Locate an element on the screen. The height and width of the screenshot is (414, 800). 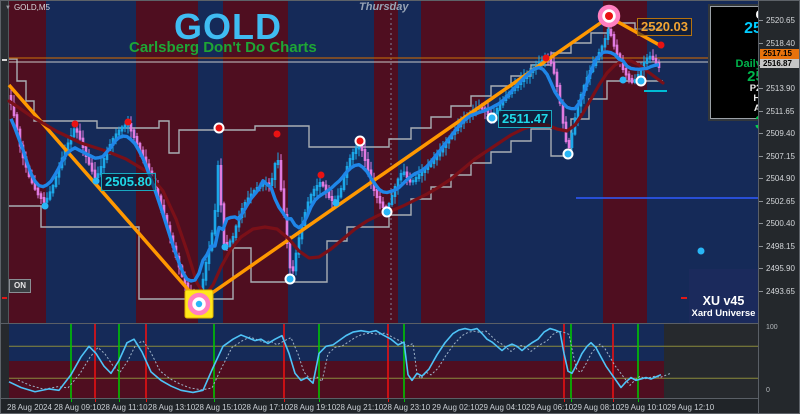
symbol-dropdown: ▼ GOLD,M5 is located at coordinates (27, 7).